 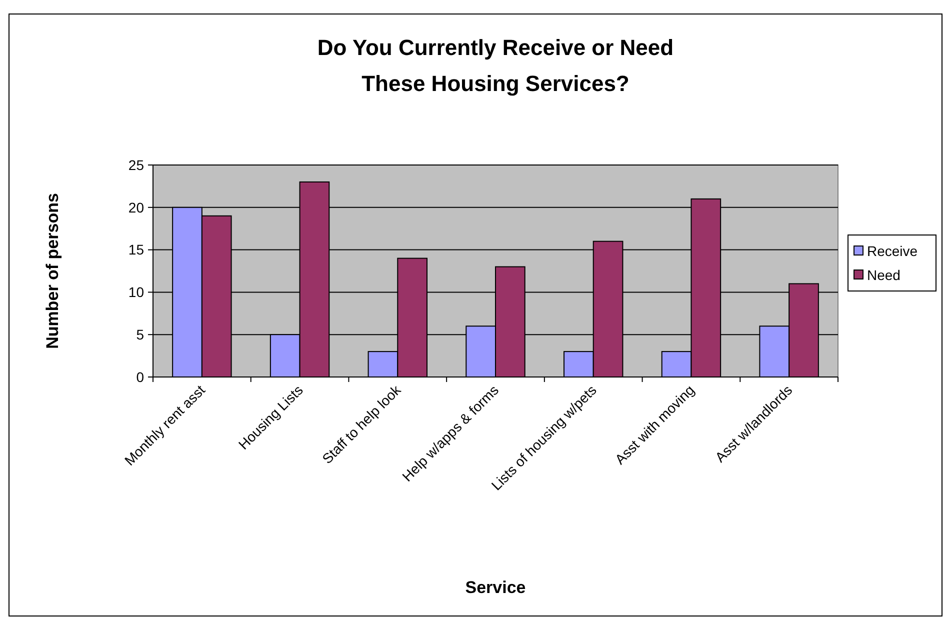 What do you see at coordinates (495, 587) in the screenshot?
I see `x-axis-title: Service` at bounding box center [495, 587].